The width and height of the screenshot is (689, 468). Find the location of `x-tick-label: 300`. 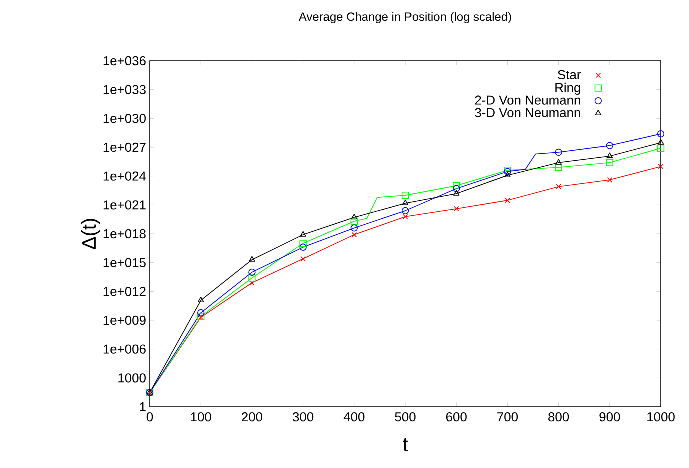

x-tick-label: 300 is located at coordinates (303, 417).